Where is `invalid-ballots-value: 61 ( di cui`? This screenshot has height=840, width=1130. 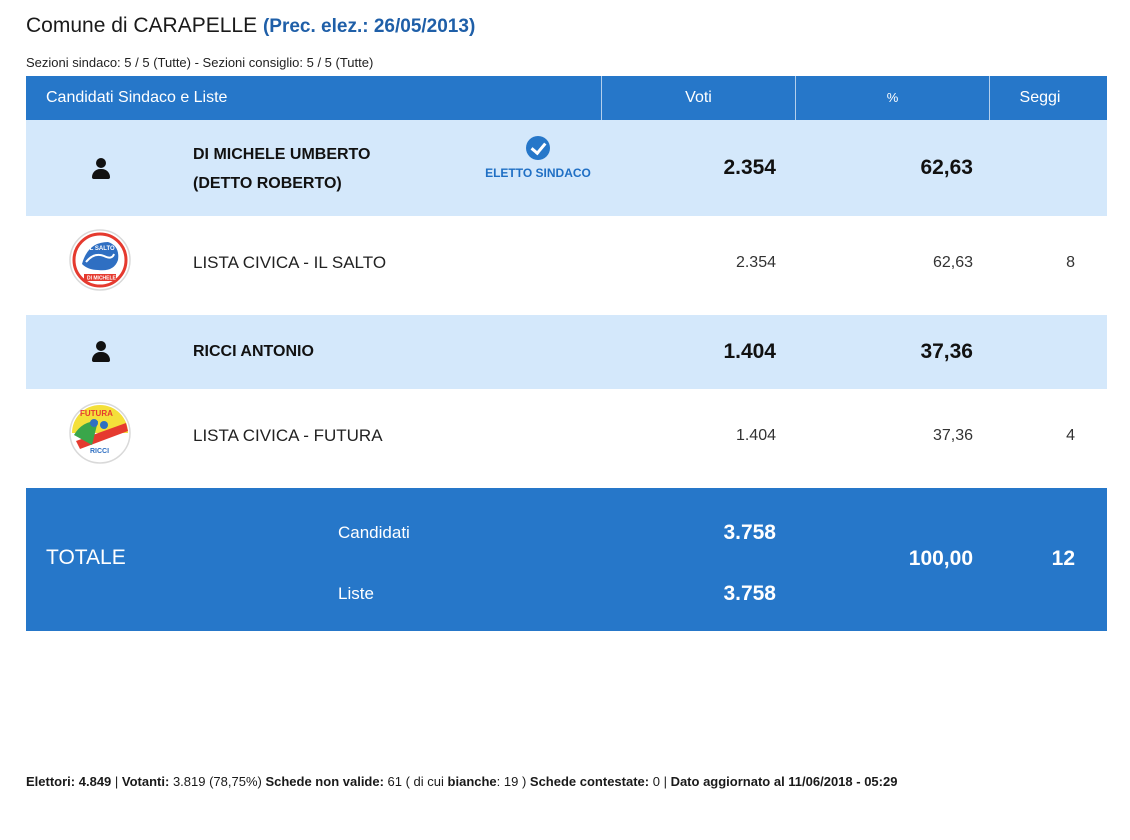 invalid-ballots-value: 61 ( di cui is located at coordinates (415, 781).